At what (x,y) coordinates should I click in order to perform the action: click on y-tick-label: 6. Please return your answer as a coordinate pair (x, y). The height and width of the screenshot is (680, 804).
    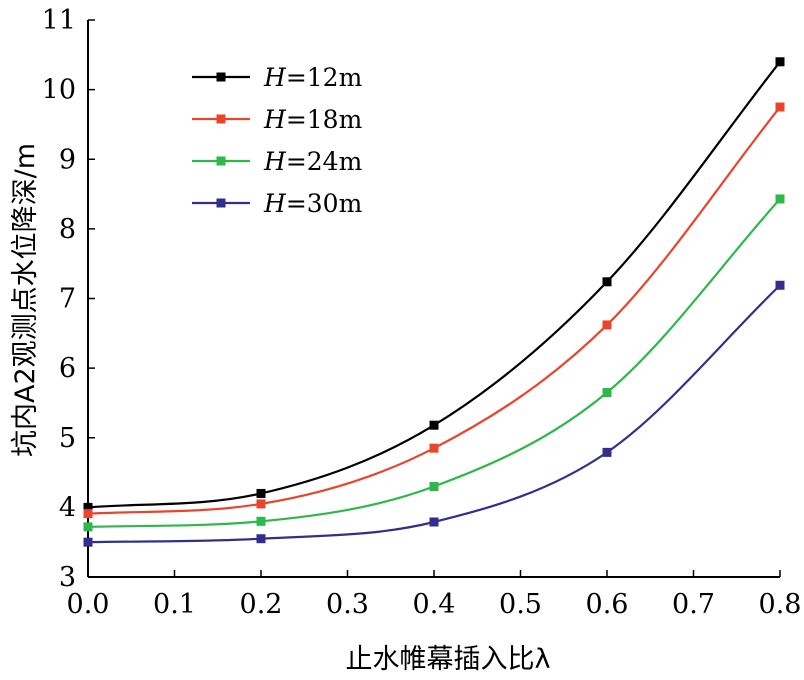
    Looking at the image, I should click on (67, 368).